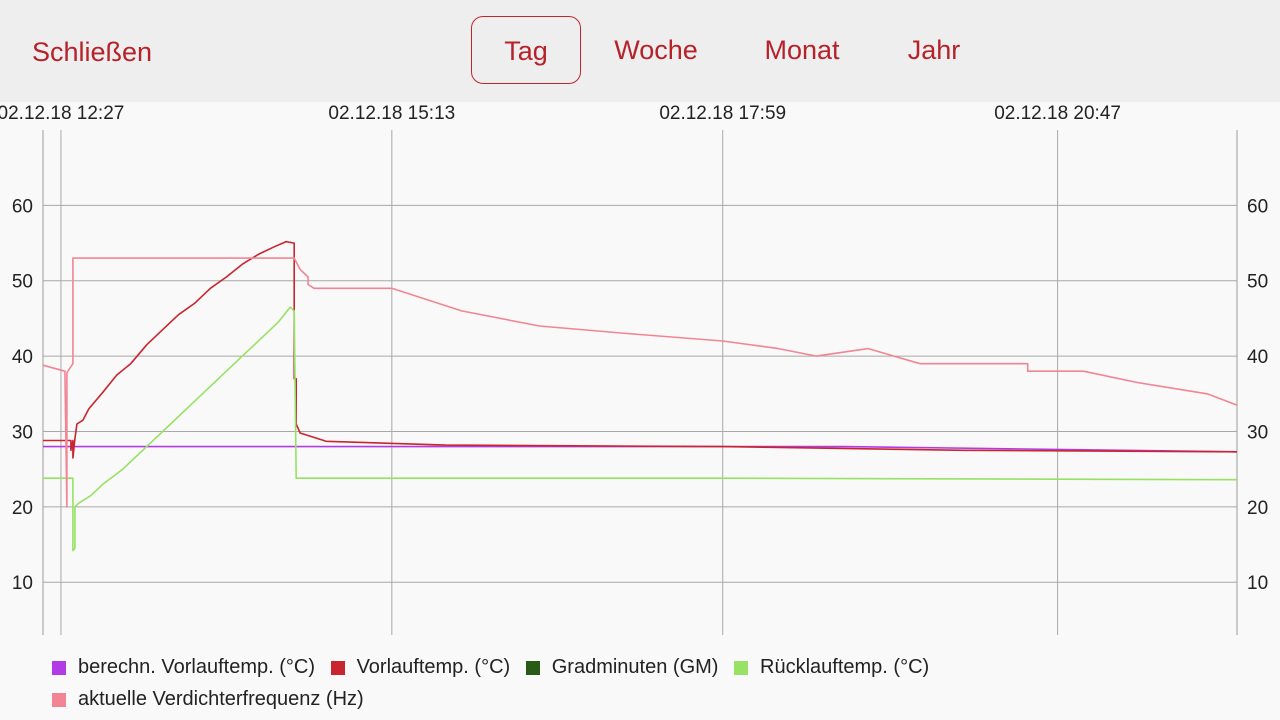 Image resolution: width=1280 pixels, height=720 pixels. I want to click on legend-label-gradminuten: Gradminuten (GM), so click(635, 667).